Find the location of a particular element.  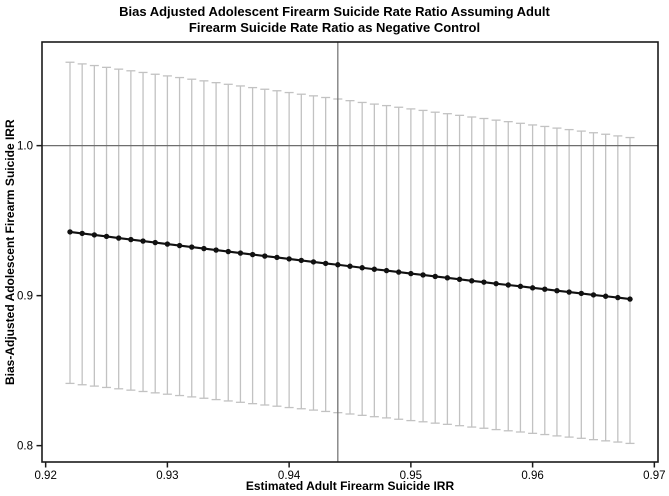

x-tick-label: 0.94 is located at coordinates (289, 476).